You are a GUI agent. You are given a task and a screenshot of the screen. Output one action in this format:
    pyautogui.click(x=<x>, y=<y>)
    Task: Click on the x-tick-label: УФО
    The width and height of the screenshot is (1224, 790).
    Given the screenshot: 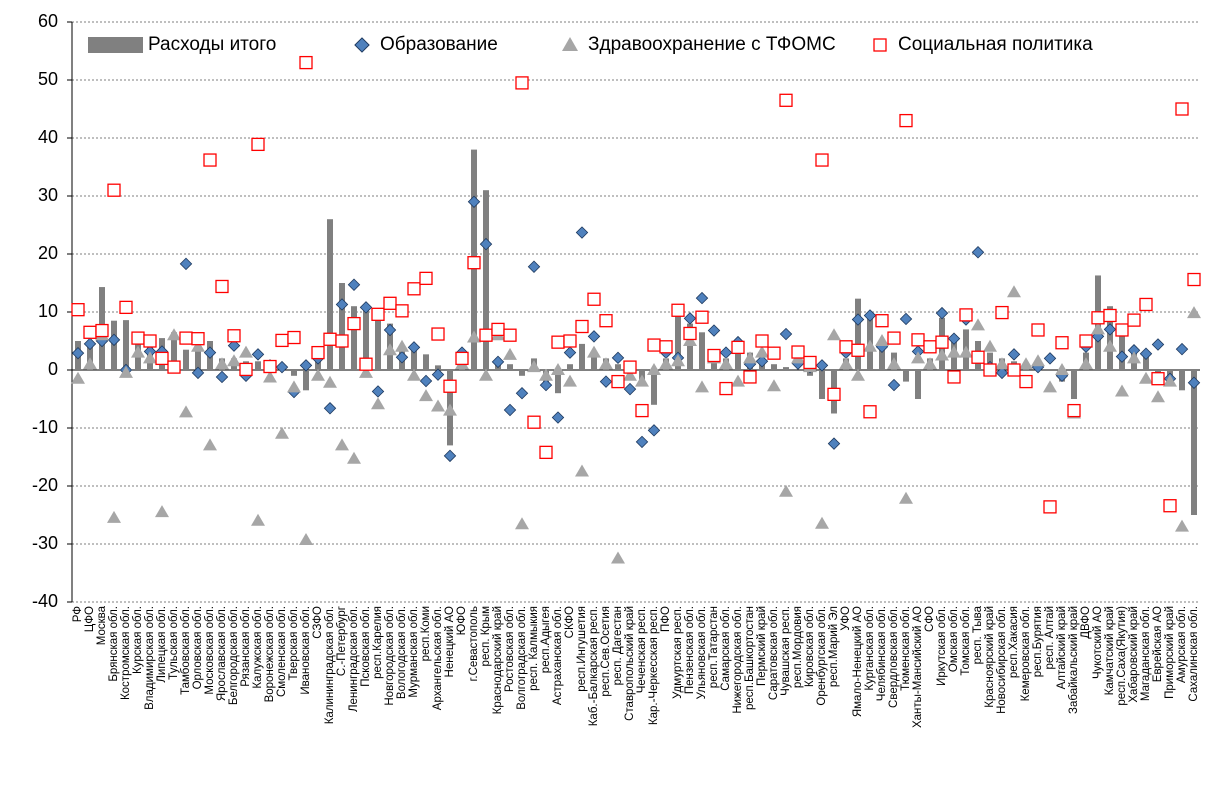 What is the action you would take?
    pyautogui.click(x=846, y=618)
    